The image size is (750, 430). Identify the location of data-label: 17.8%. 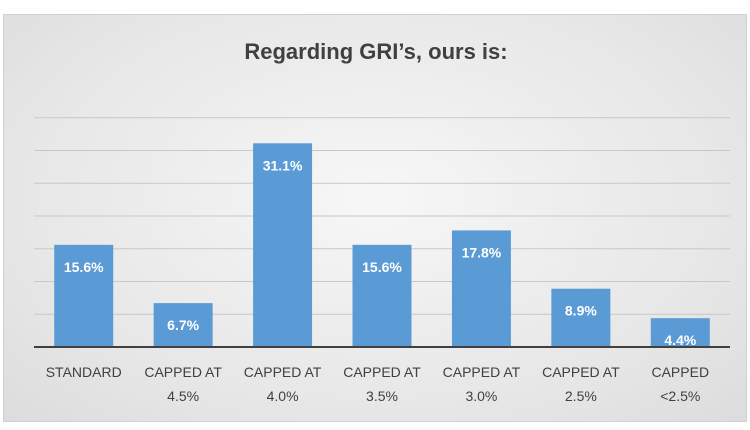
(482, 252).